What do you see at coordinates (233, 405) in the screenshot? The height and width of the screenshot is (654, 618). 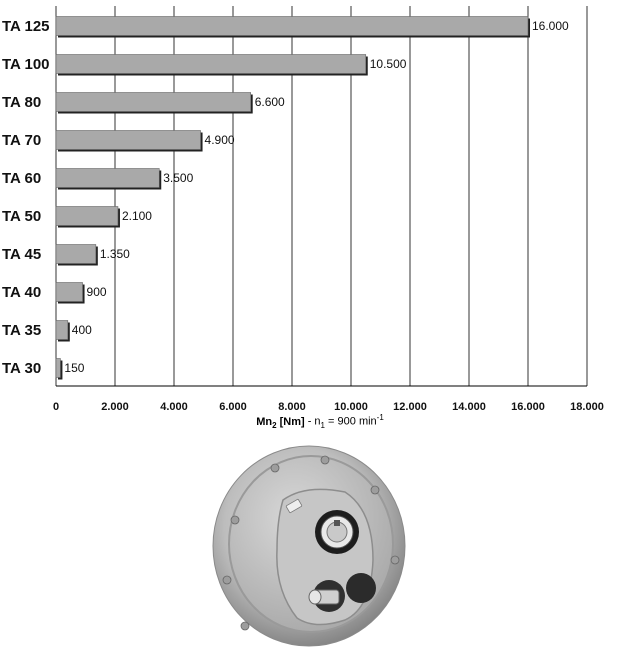 I see `x-tick-label: 6.000` at bounding box center [233, 405].